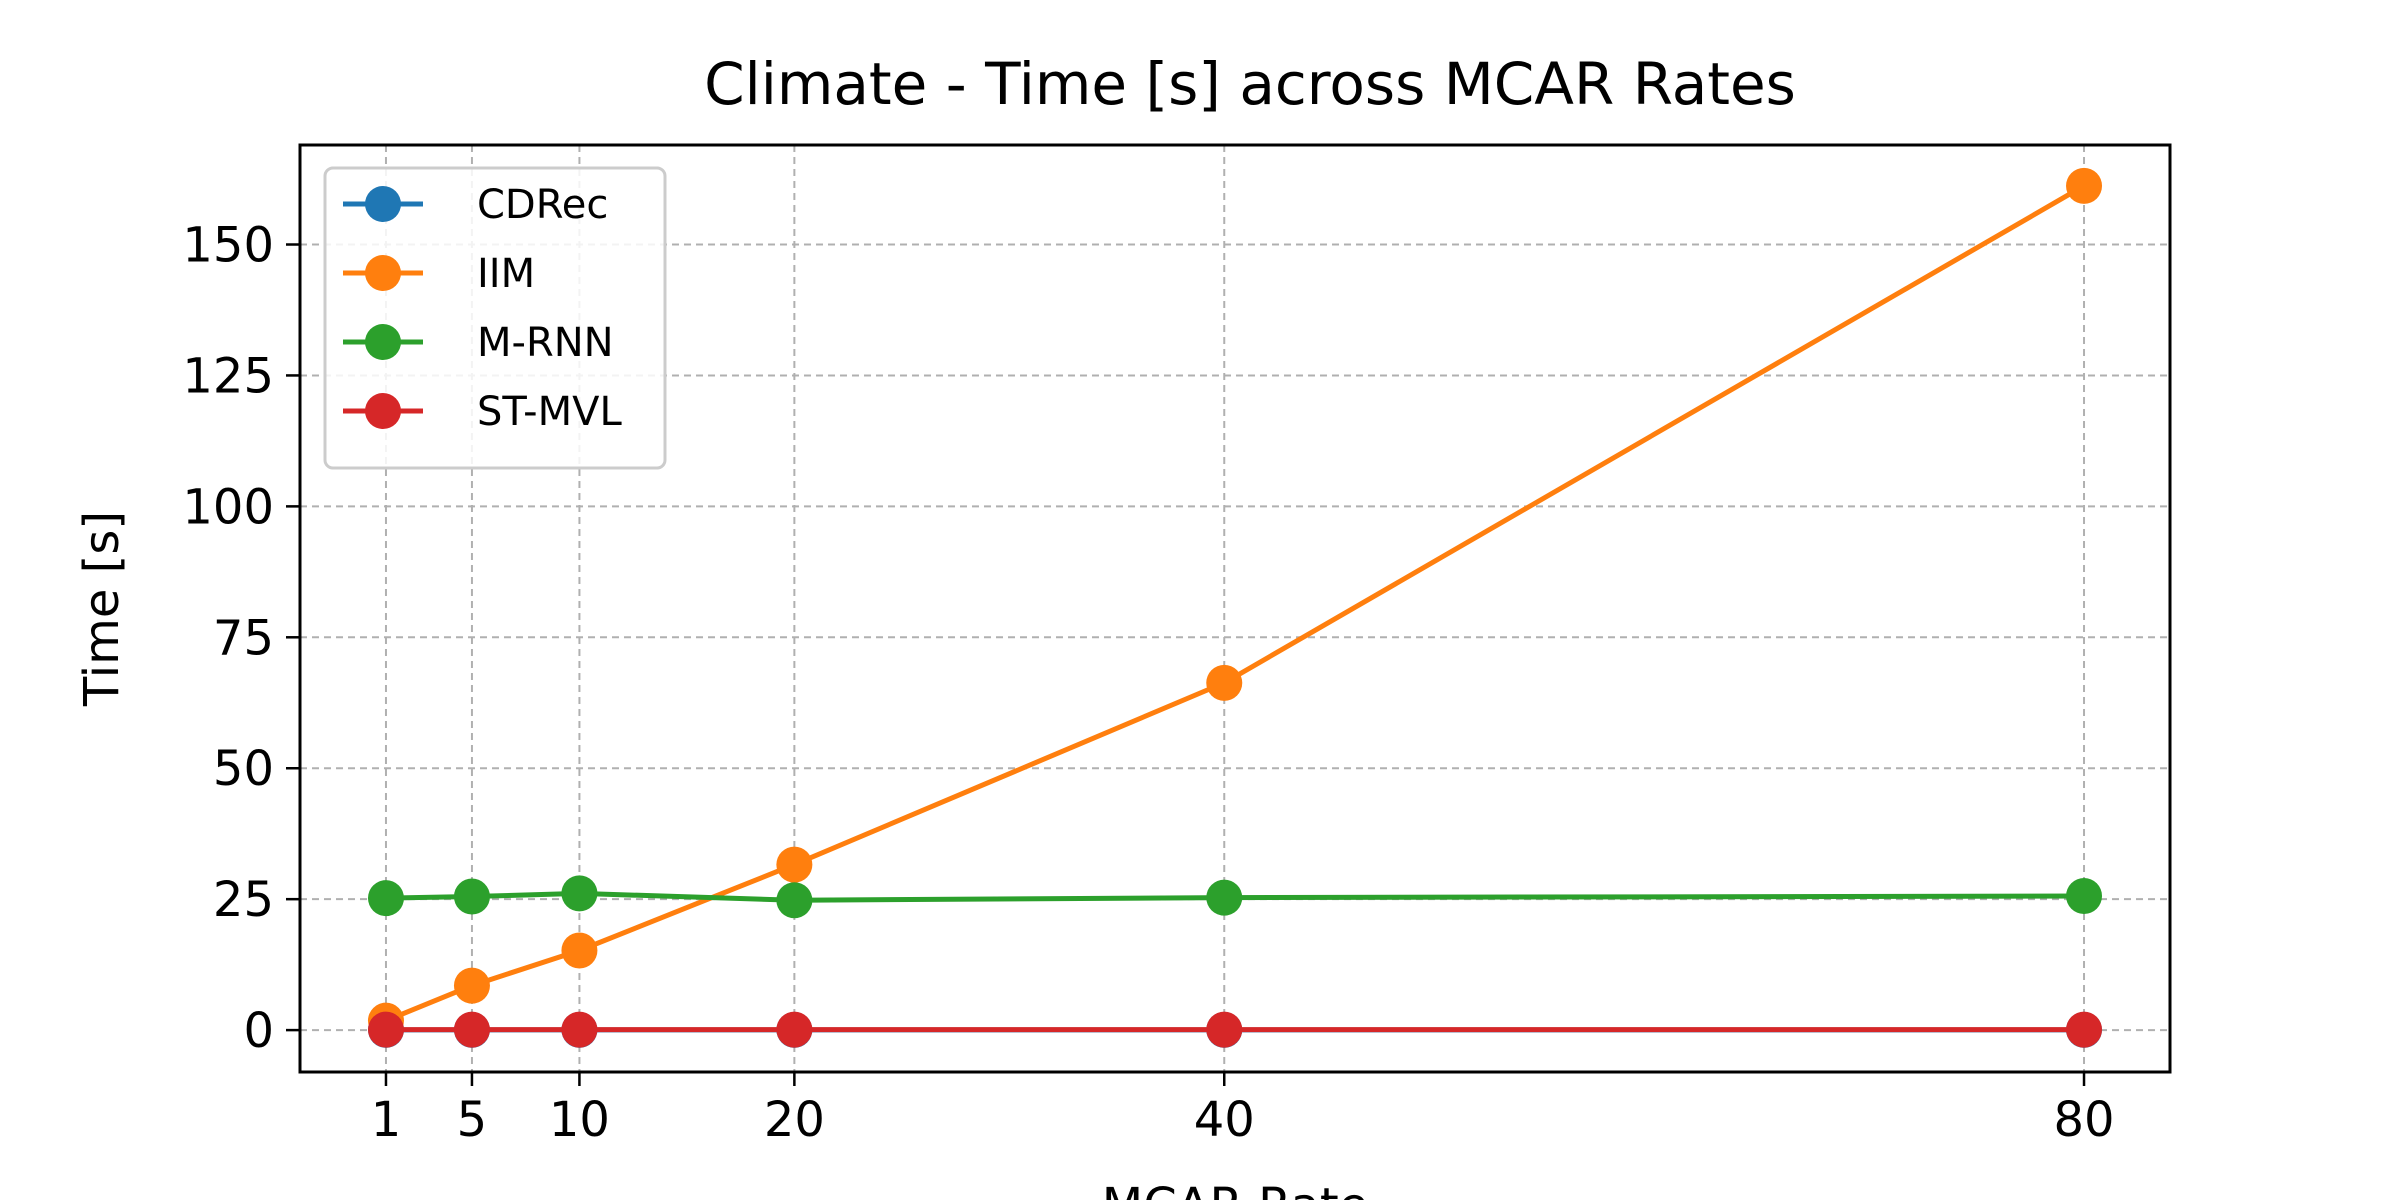 This screenshot has width=2400, height=1200. I want to click on legend-item-m-rnn: M-RNN, so click(478, 343).